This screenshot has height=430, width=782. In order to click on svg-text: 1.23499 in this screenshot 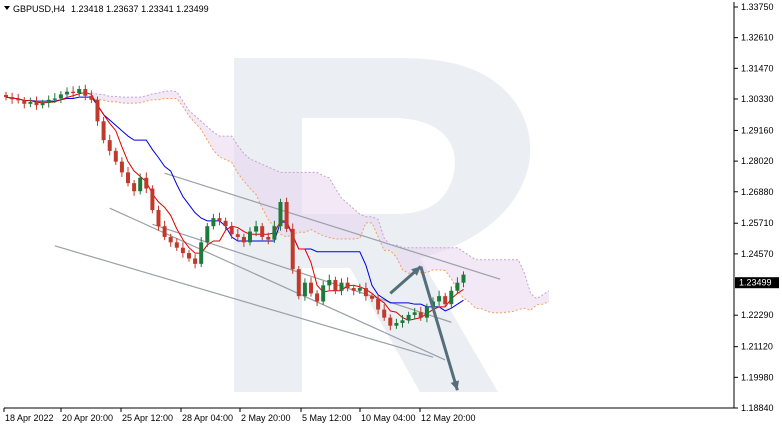, I will do `click(755, 283)`.